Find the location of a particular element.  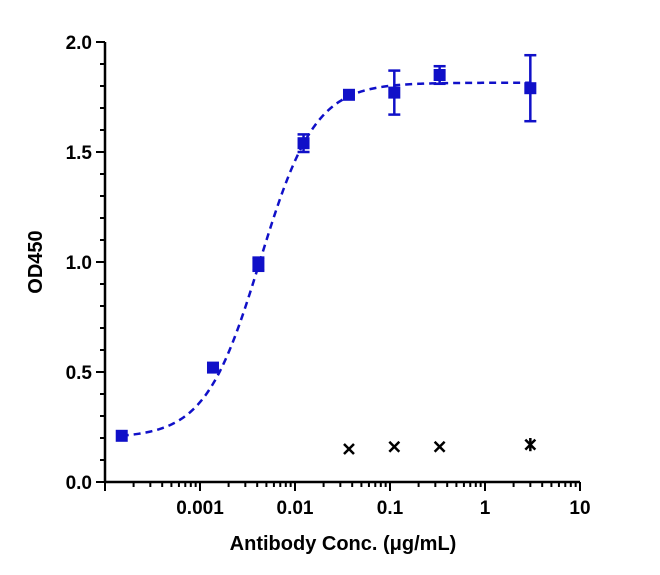

x-tick-label: 10 is located at coordinates (579, 508).